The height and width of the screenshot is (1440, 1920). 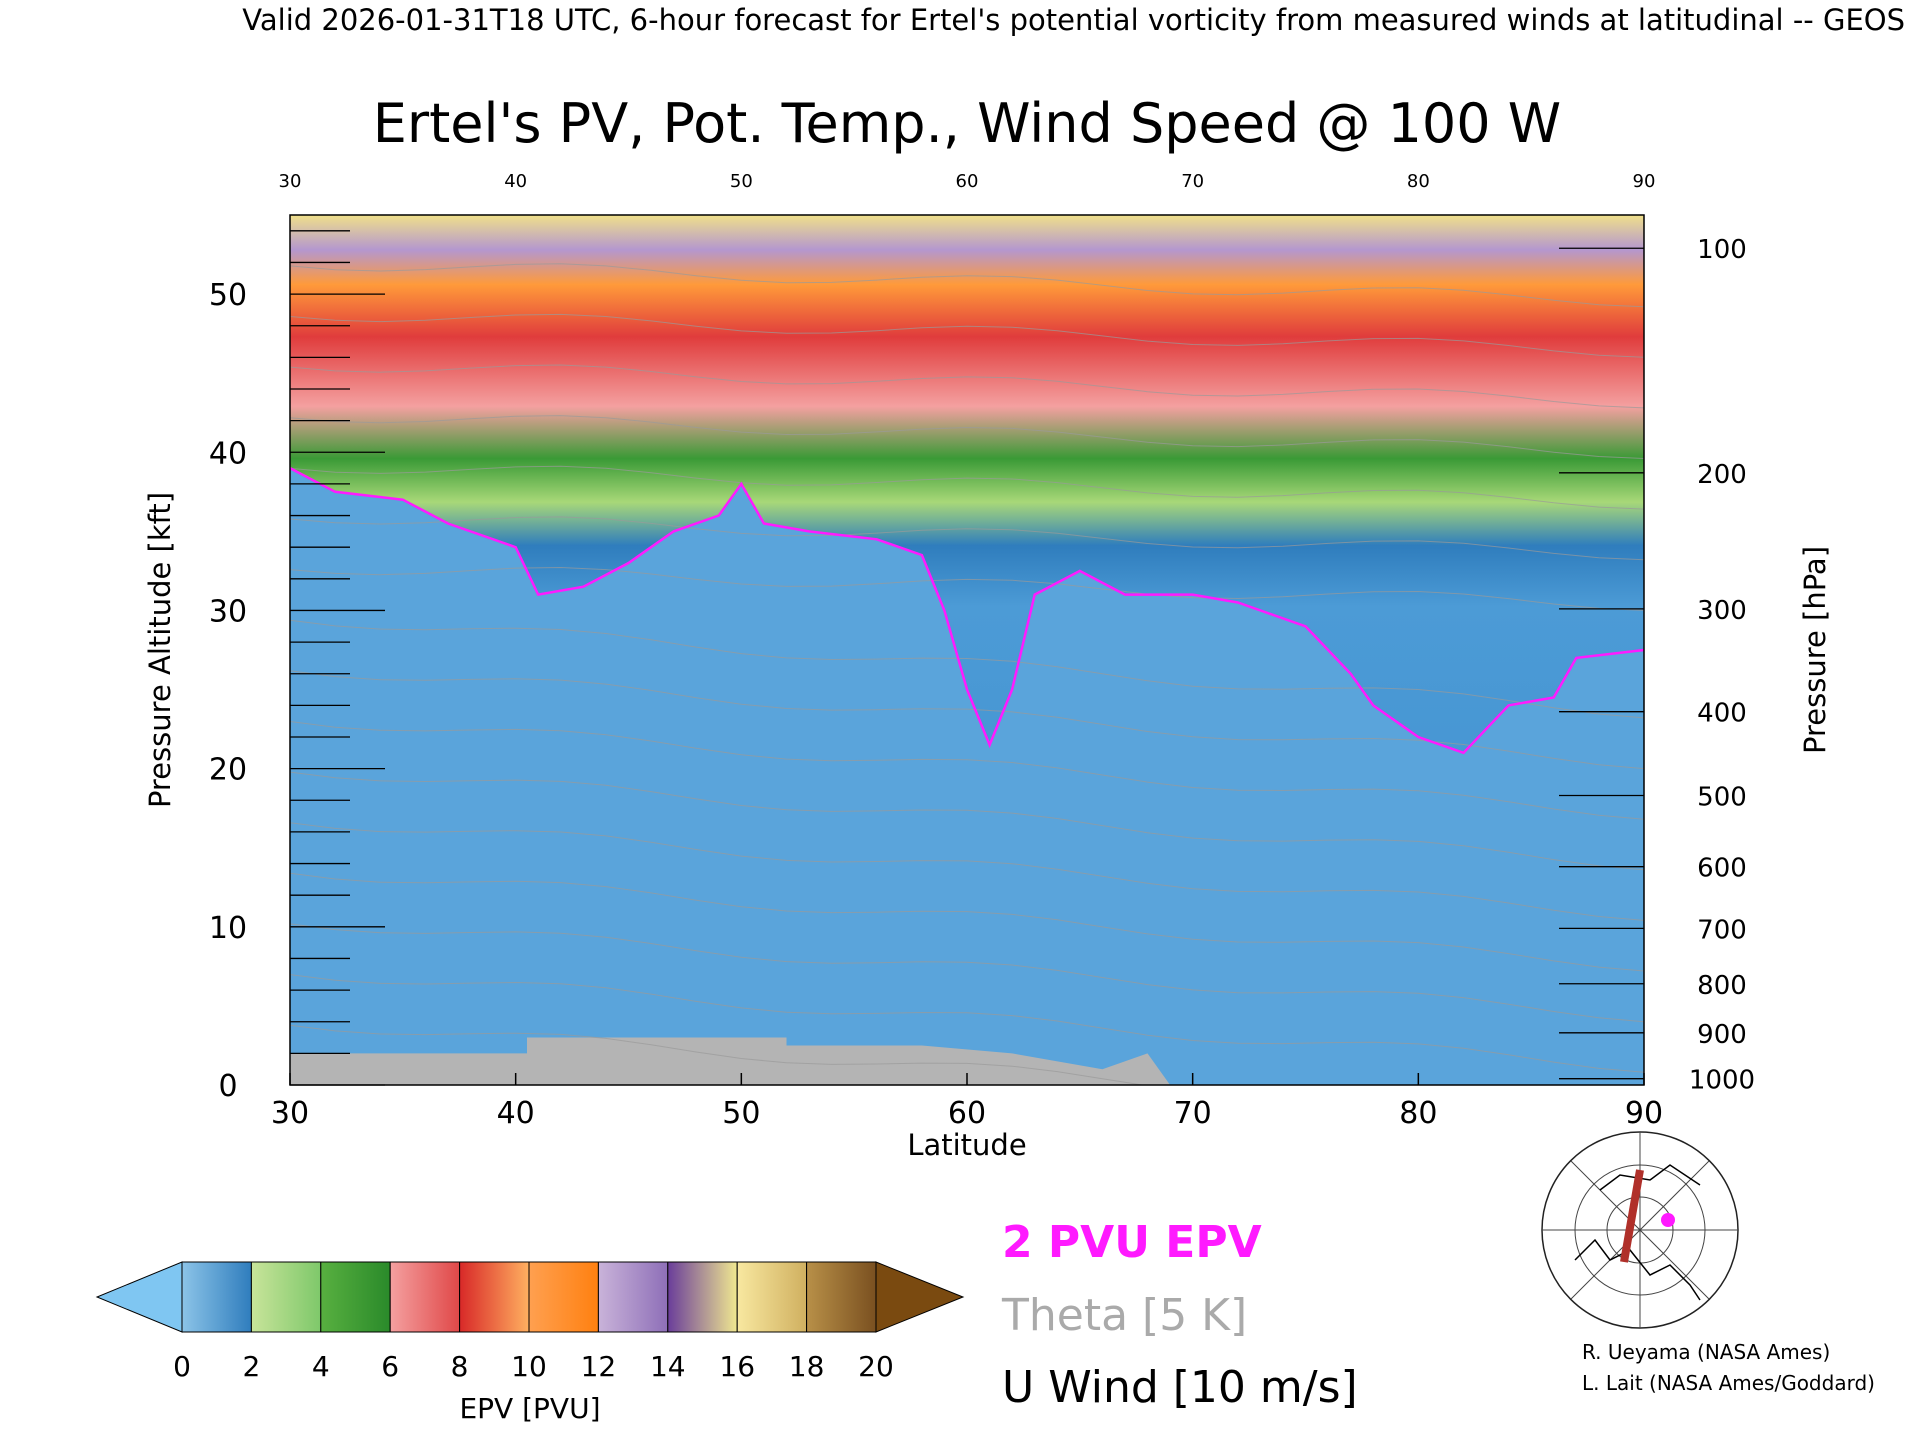 I want to click on y-axis-label-left: Pressure Altitude [kft], so click(x=160, y=650).